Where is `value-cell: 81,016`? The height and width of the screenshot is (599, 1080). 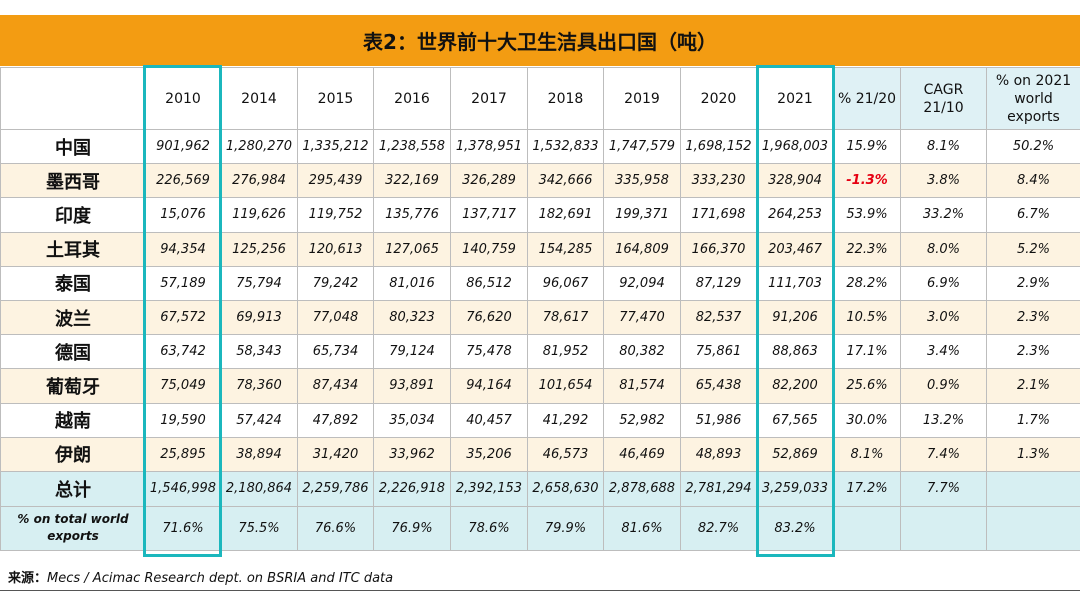 value-cell: 81,016 is located at coordinates (412, 283).